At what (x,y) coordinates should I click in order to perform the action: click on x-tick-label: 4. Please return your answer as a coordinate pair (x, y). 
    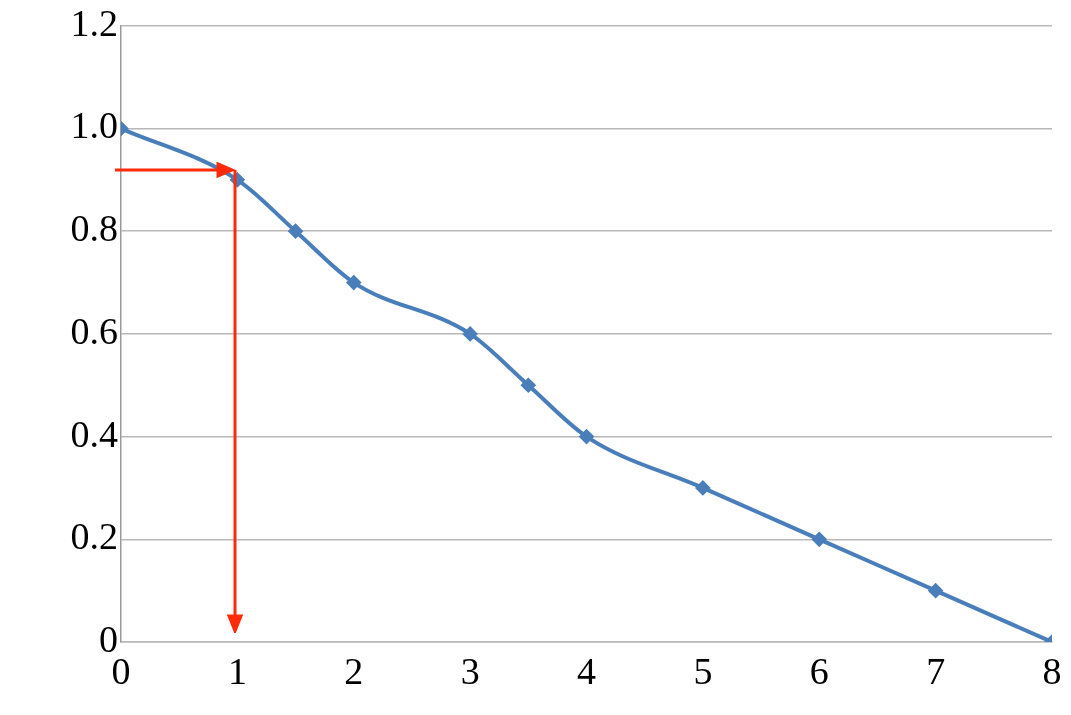
    Looking at the image, I should click on (586, 670).